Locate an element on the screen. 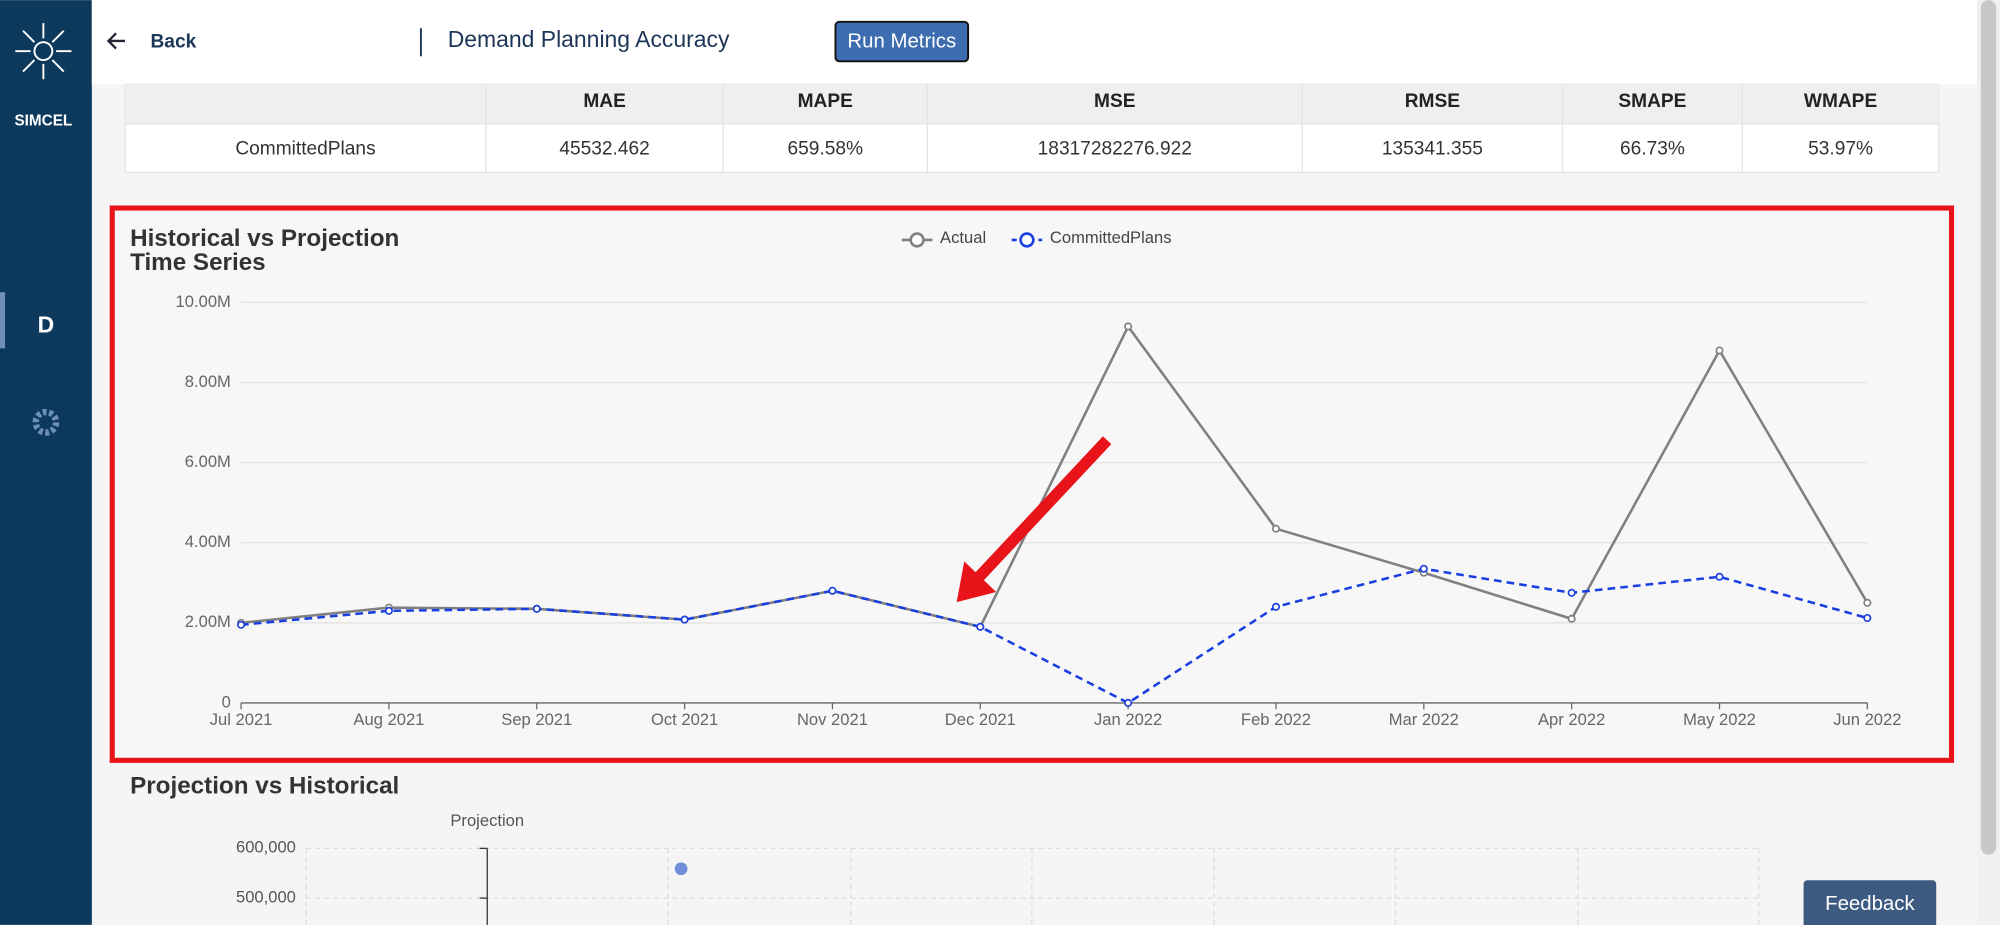  x-tick-label: Apr 2022 is located at coordinates (1571, 719).